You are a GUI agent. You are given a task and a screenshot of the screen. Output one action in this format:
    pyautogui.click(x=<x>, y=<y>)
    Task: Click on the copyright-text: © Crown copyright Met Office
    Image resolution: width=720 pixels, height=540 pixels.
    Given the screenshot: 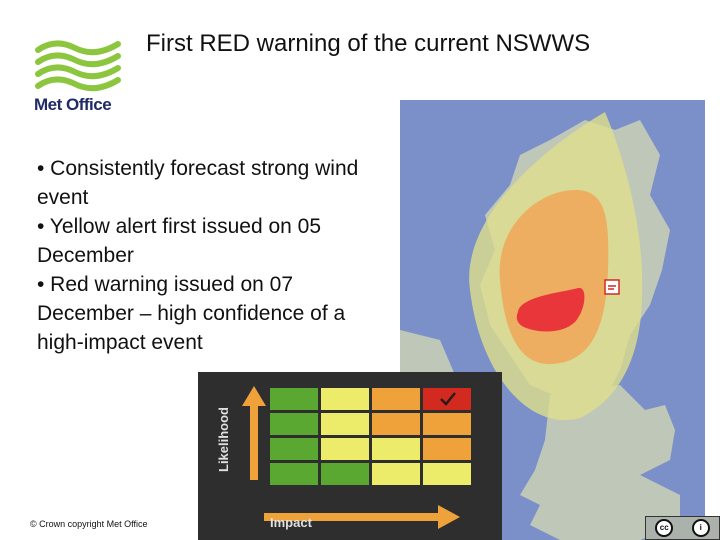 What is the action you would take?
    pyautogui.click(x=89, y=524)
    